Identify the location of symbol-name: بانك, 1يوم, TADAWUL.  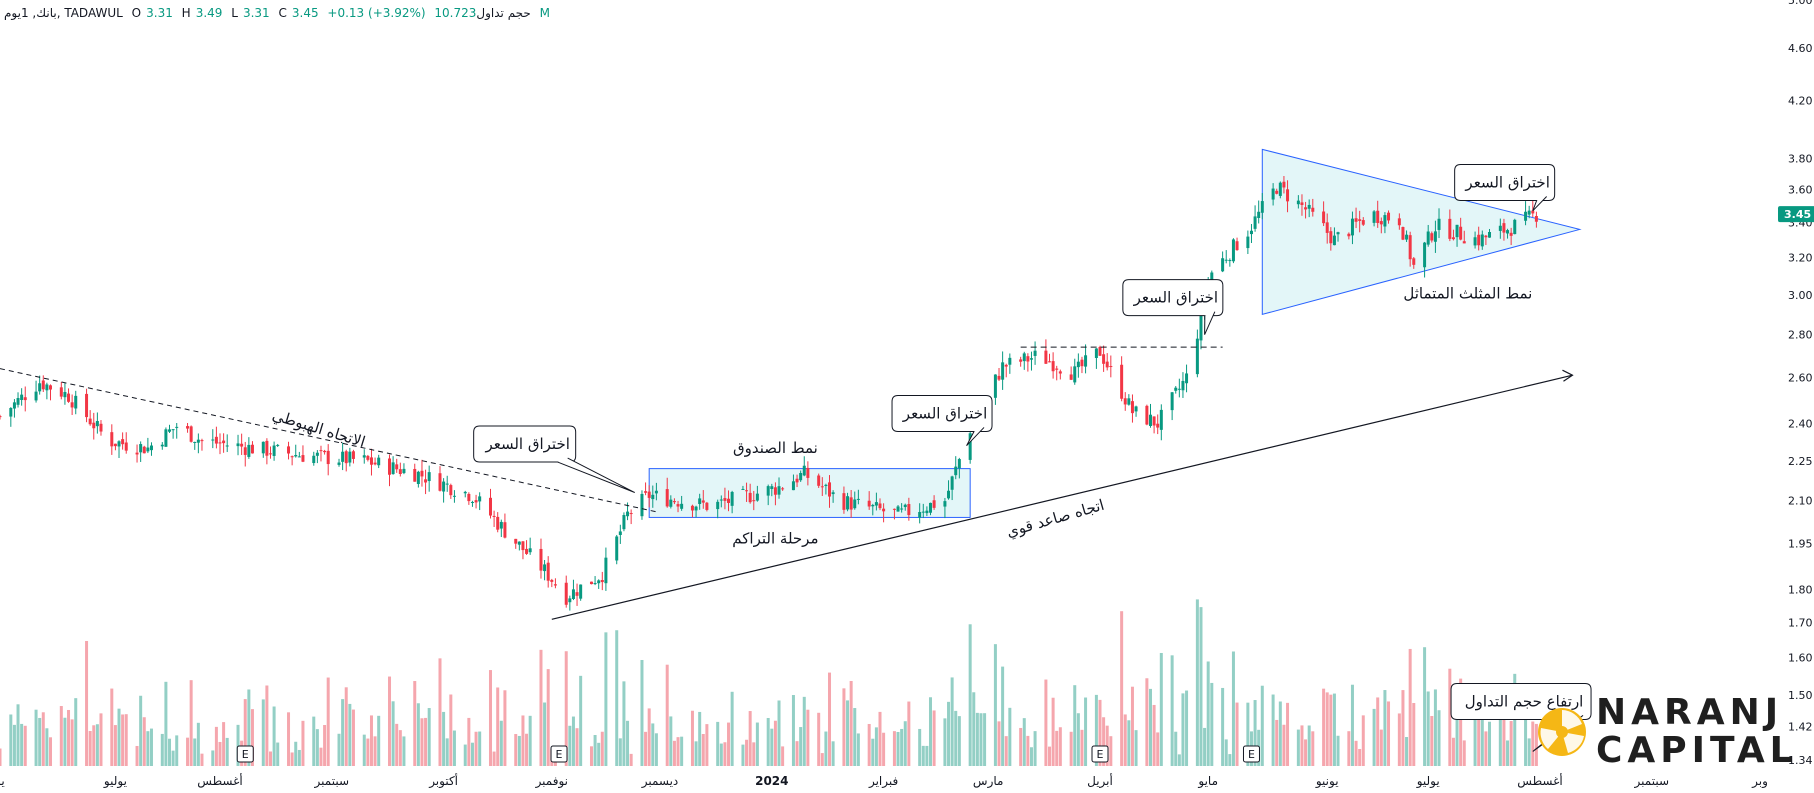
(63, 13).